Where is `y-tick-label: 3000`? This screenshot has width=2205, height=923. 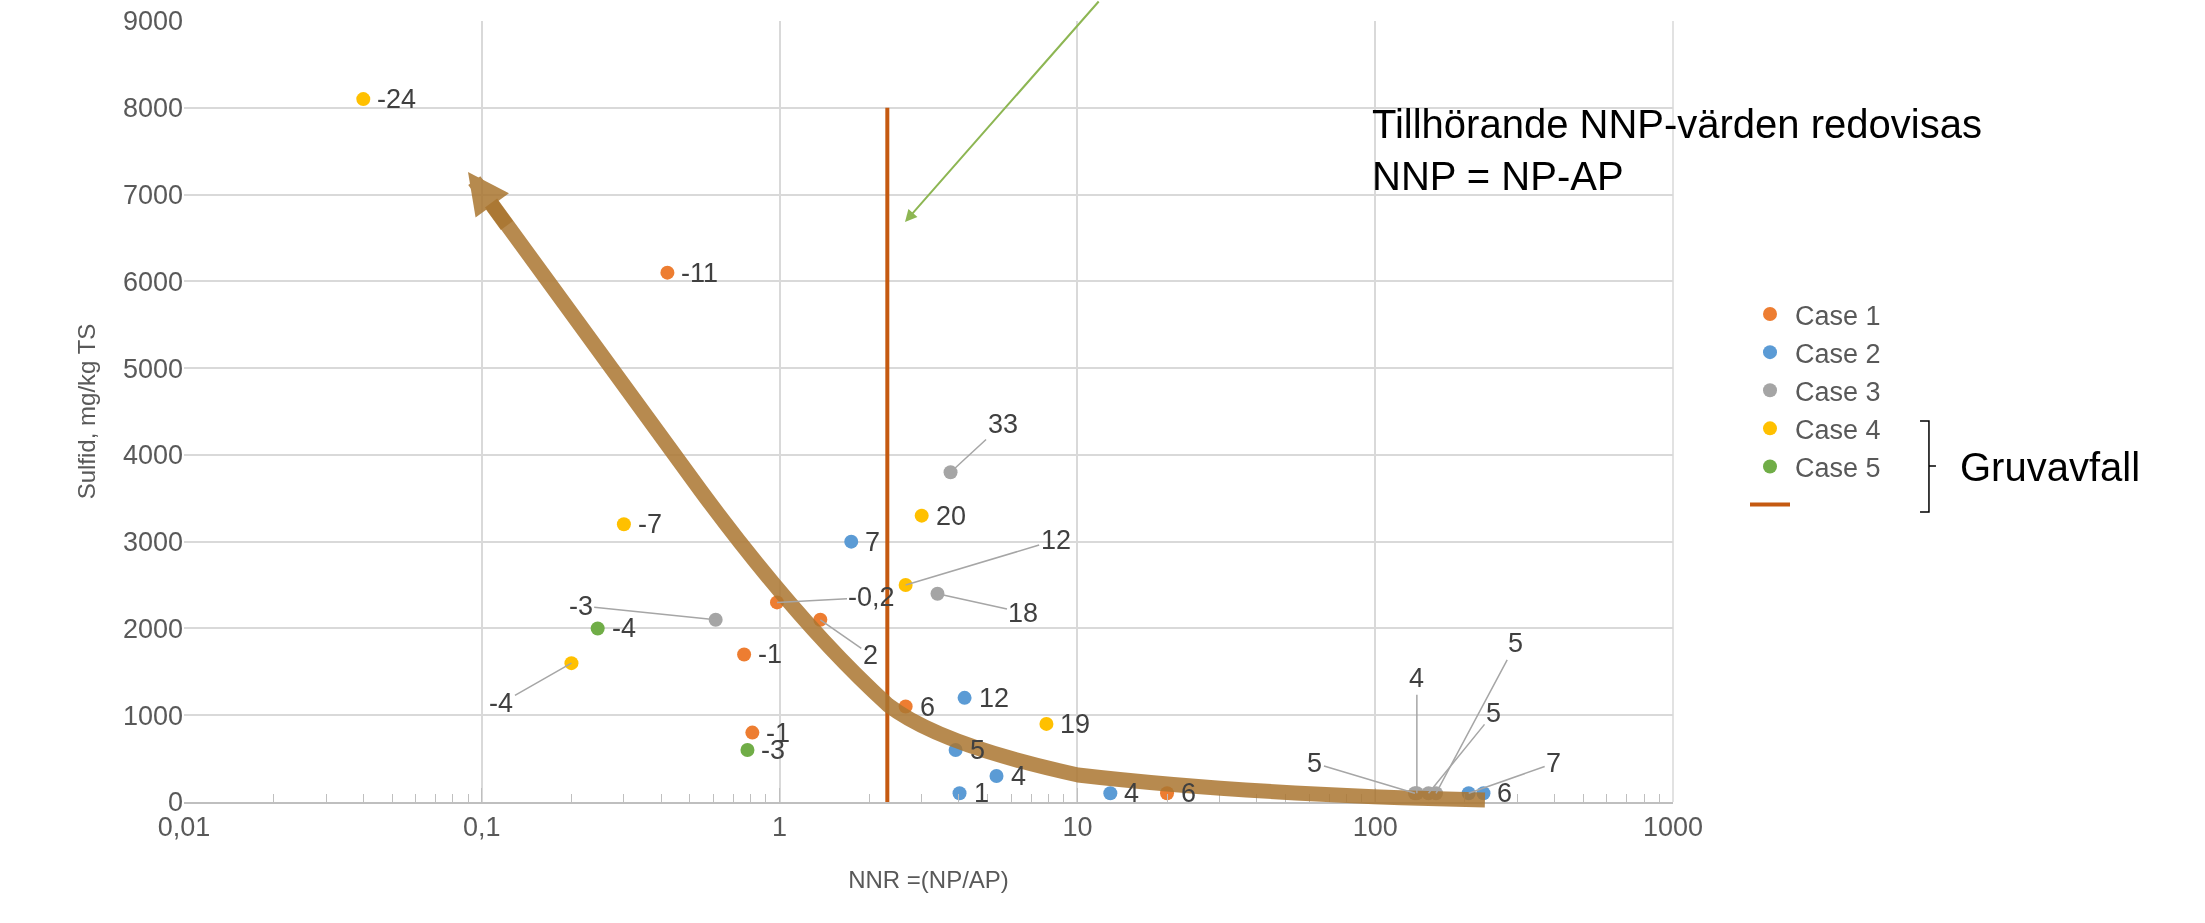 y-tick-label: 3000 is located at coordinates (152, 542).